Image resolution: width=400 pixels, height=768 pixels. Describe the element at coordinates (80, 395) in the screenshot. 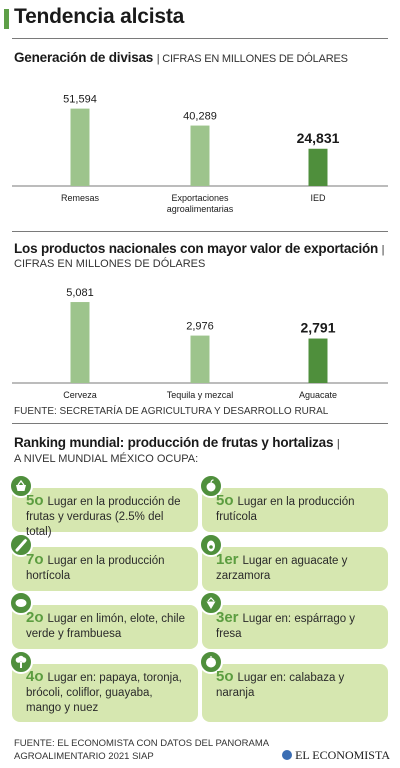

I see `chart2-category-label-0: Cerveza` at that location.